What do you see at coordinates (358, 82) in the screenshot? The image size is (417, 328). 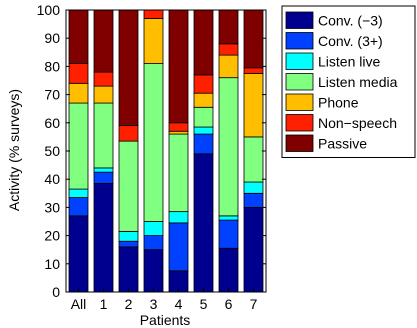 I see `legend-label: Listen media` at bounding box center [358, 82].